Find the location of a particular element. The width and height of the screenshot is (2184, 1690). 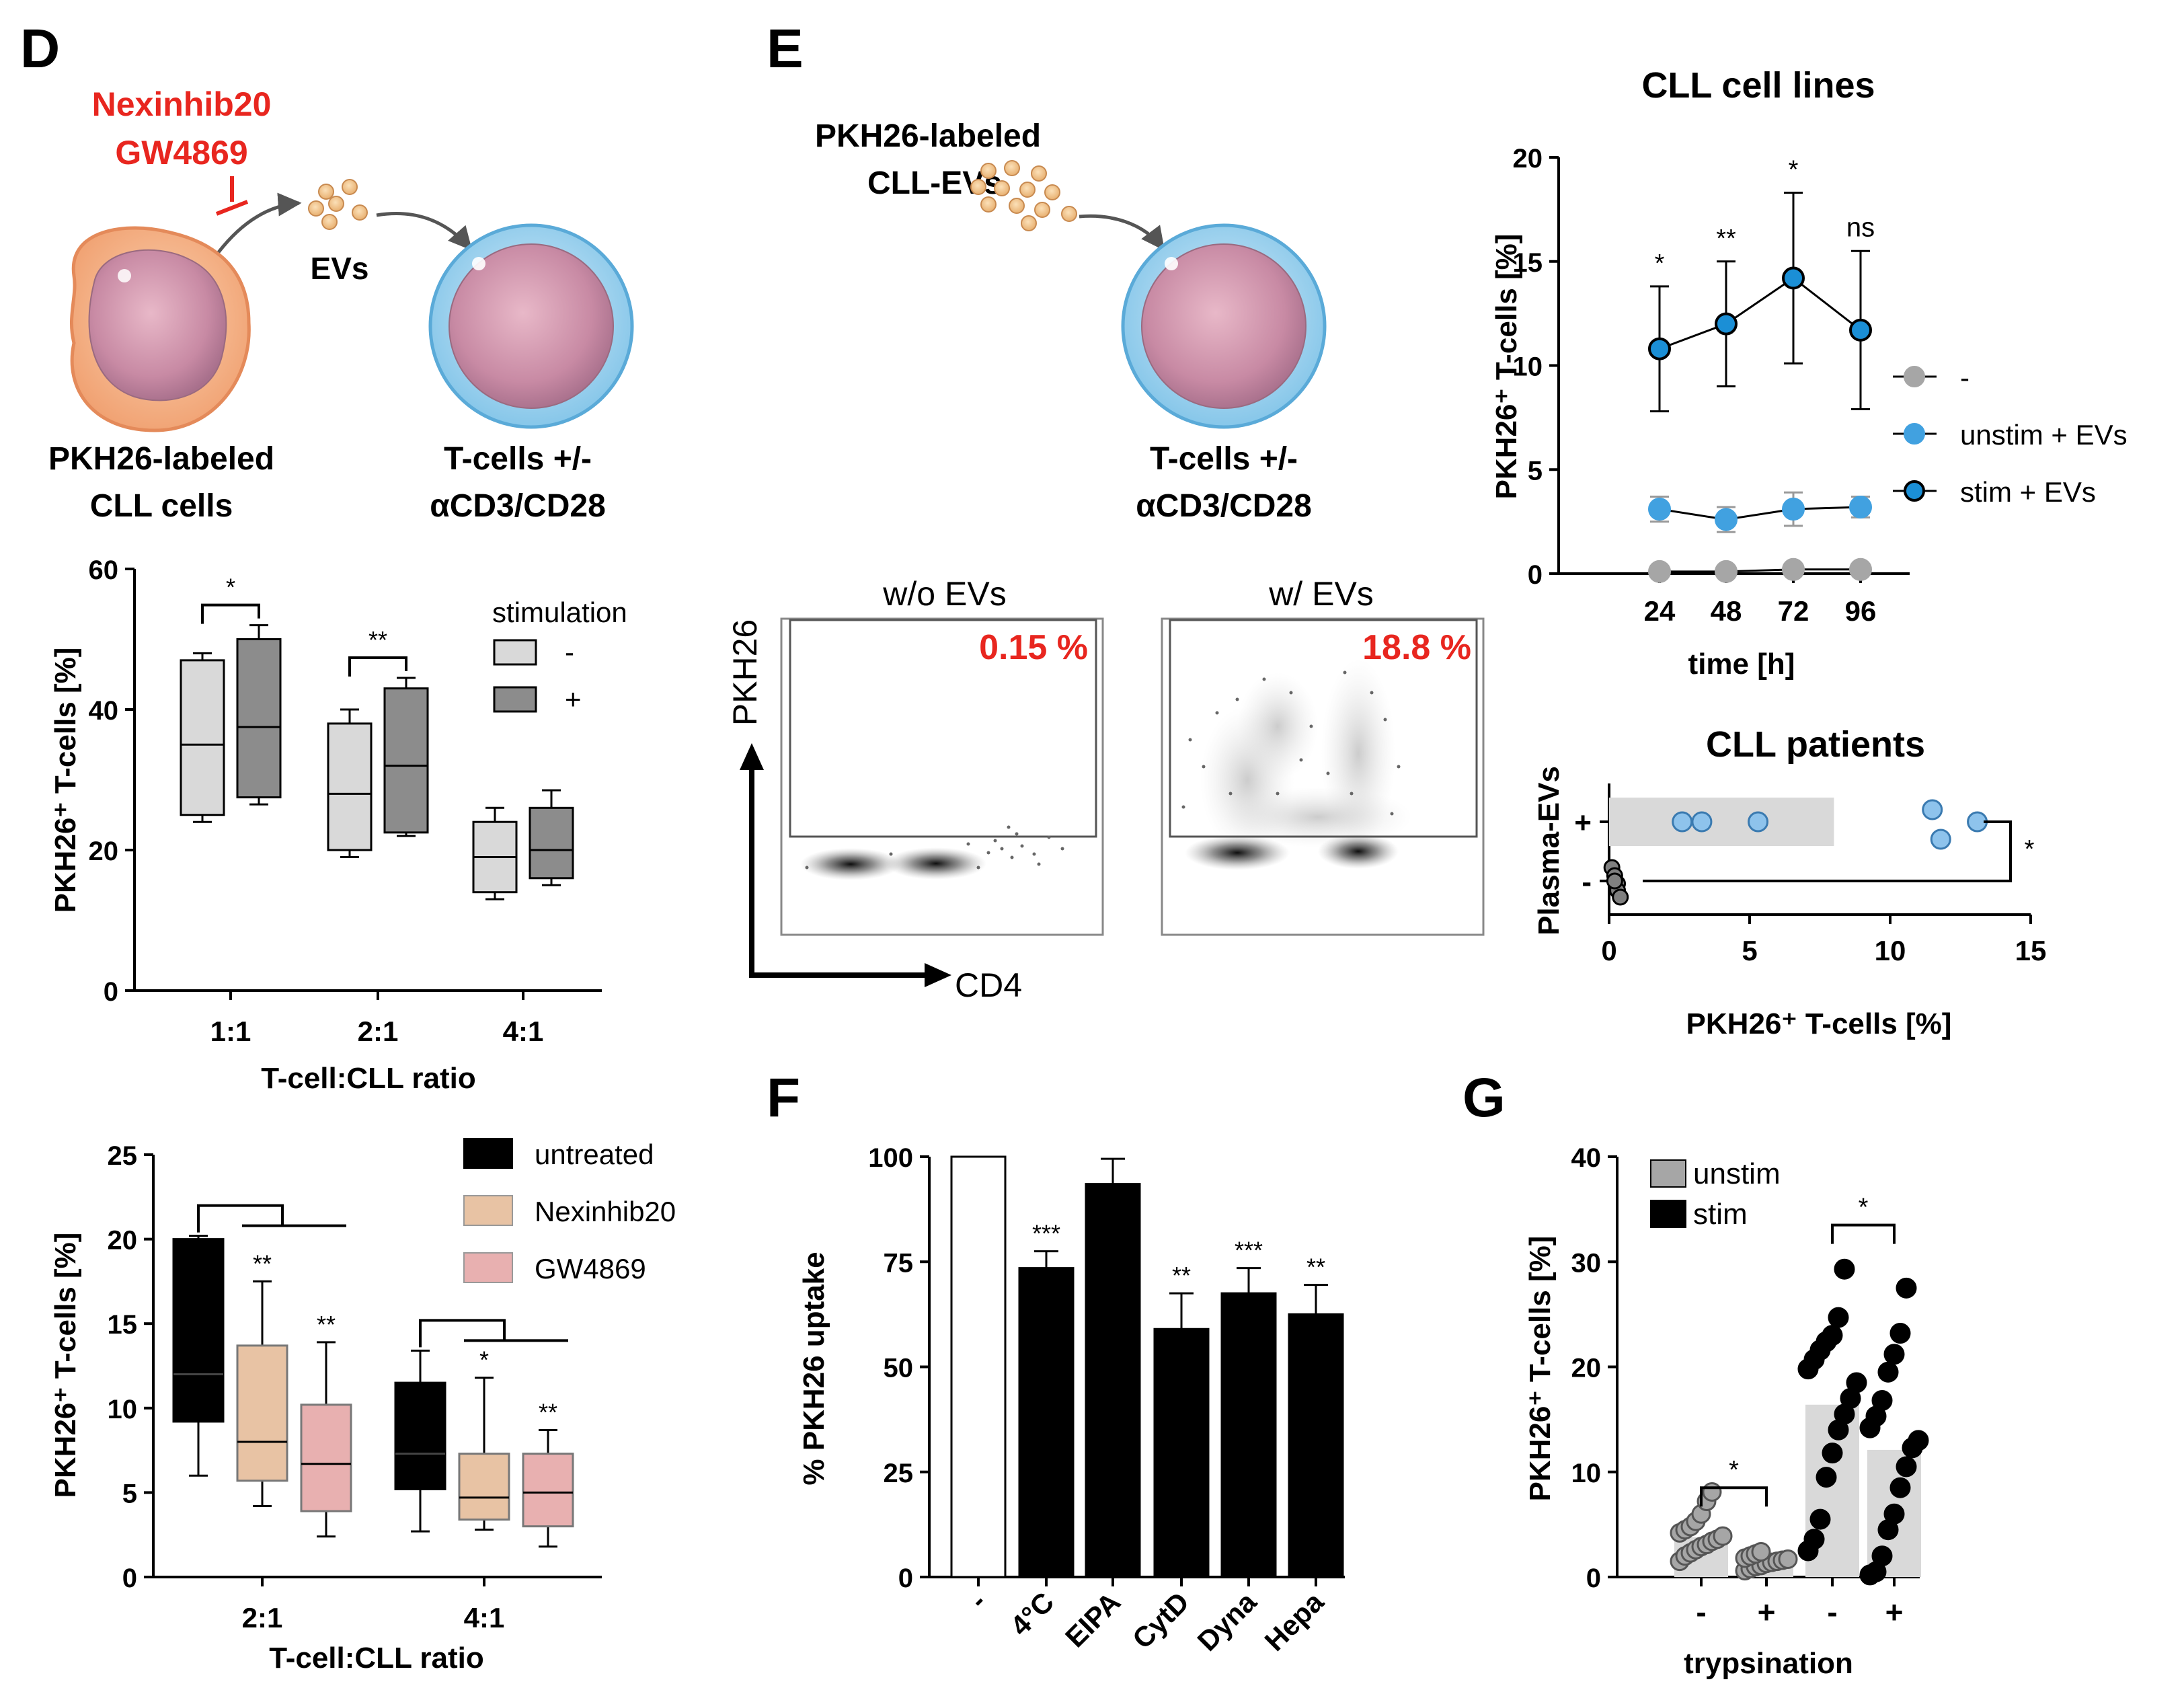

tcell-e-nucleus-icon is located at coordinates (1223, 326).